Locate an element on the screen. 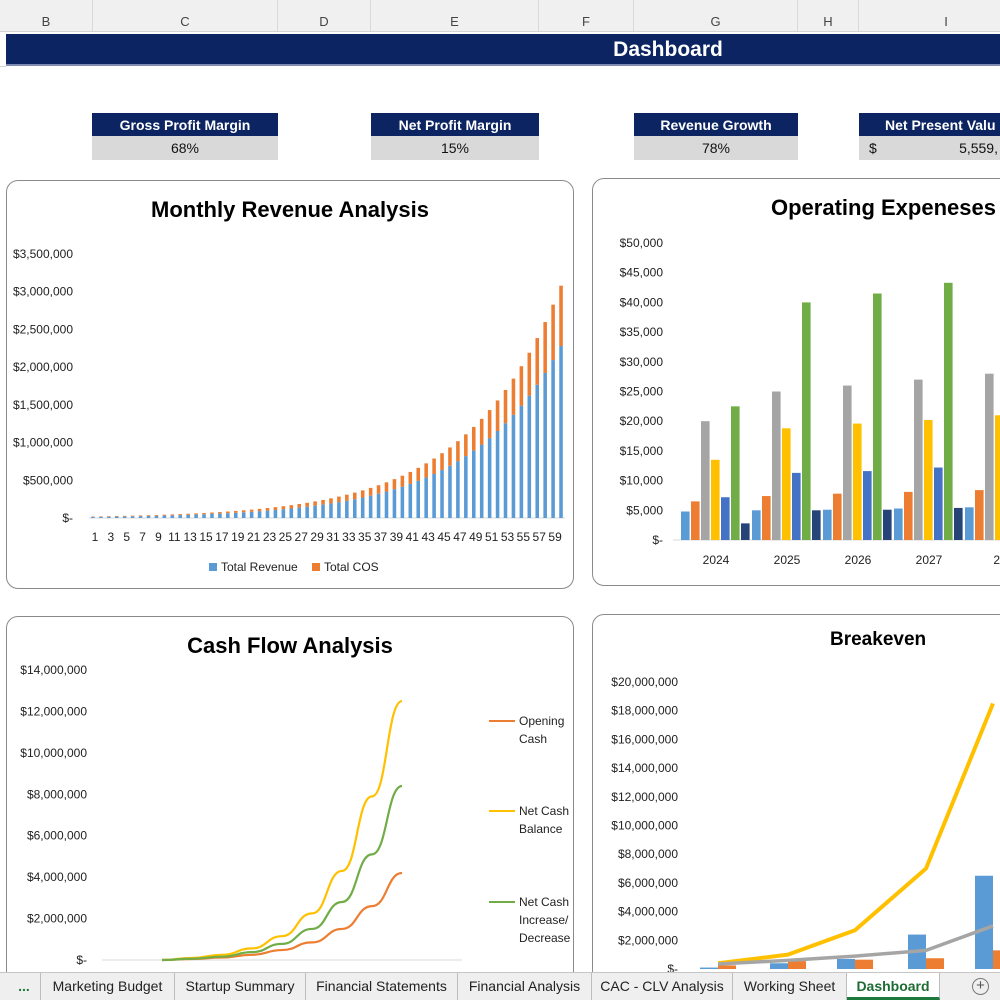 Image resolution: width=1000 pixels, height=1000 pixels. tab-working-sheet: Working Sheet is located at coordinates (790, 986).